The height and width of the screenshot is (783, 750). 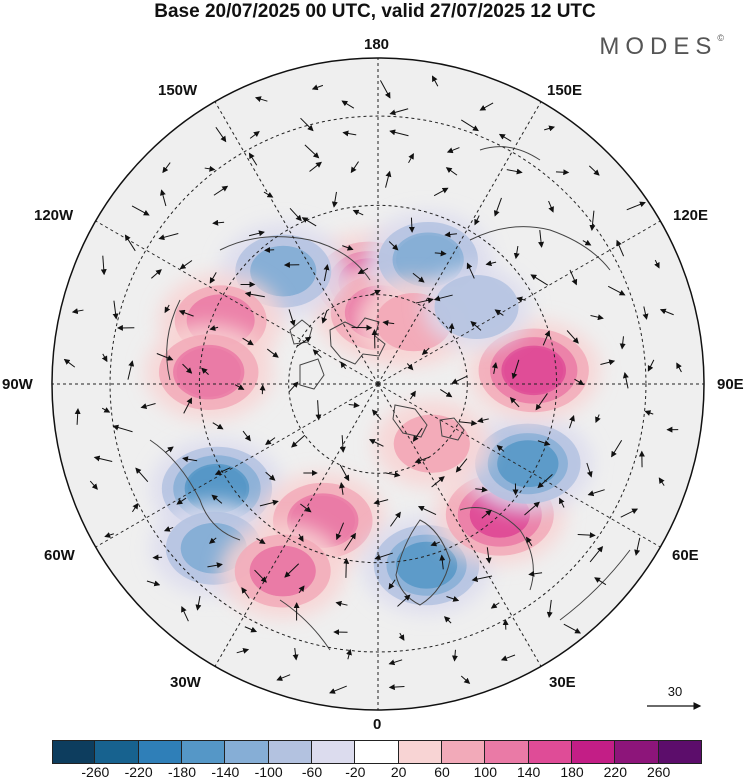 What do you see at coordinates (528, 464) in the screenshot?
I see `anomaly-neg-west-siberia` at bounding box center [528, 464].